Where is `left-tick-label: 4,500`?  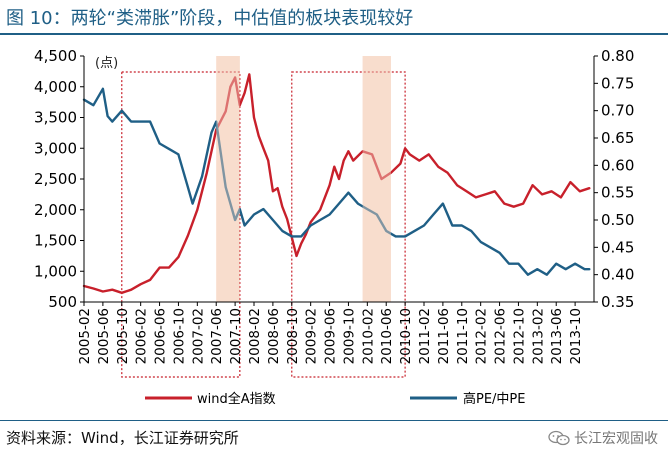 left-tick-label: 4,500 is located at coordinates (55, 56).